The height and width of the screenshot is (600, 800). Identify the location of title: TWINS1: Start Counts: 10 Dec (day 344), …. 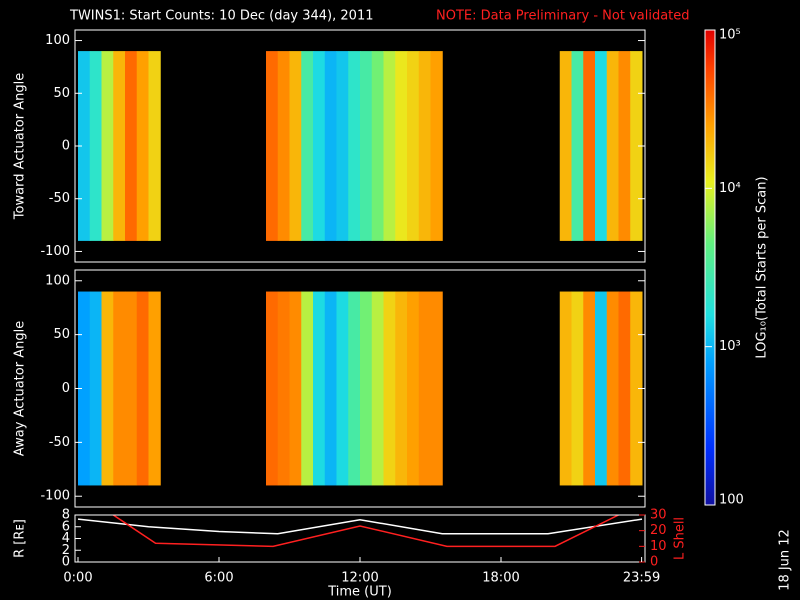
(221, 16).